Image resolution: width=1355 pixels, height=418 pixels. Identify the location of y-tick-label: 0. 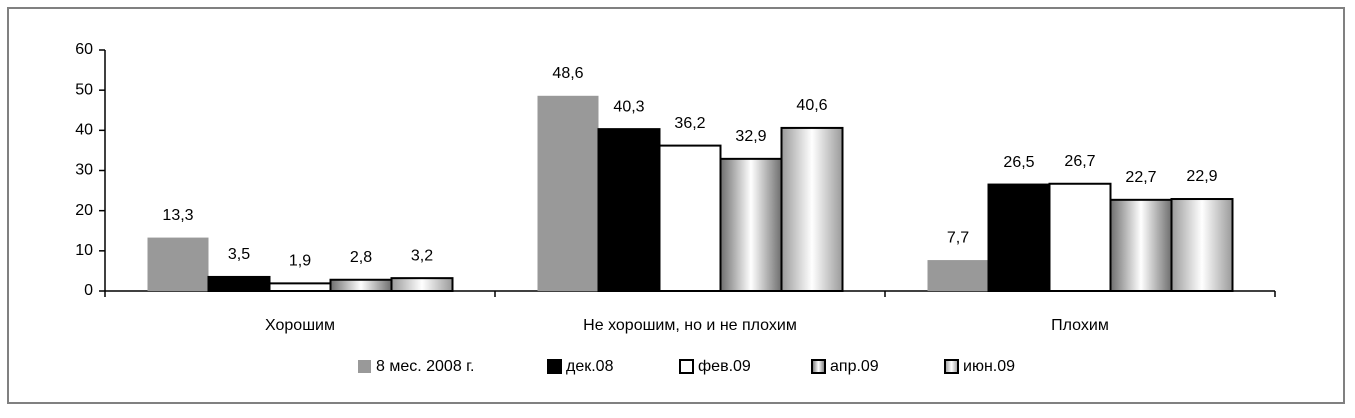
(88, 290).